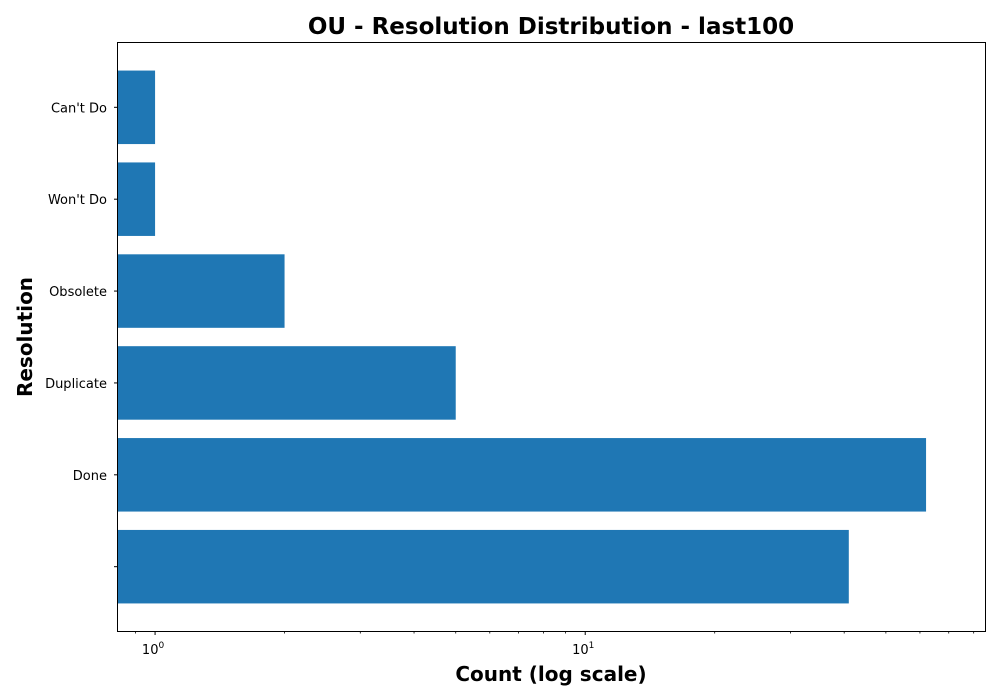 The width and height of the screenshot is (1000, 700). What do you see at coordinates (522, 475) in the screenshot?
I see `bar-done` at bounding box center [522, 475].